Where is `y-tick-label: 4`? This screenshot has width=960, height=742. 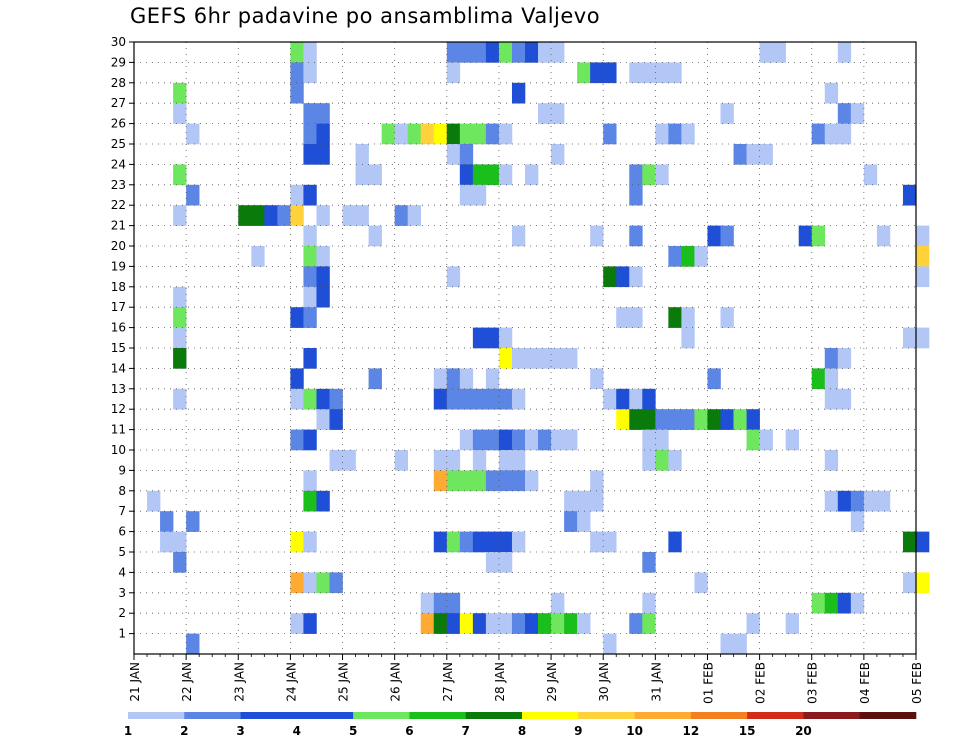
y-tick-label: 4 is located at coordinates (122, 572).